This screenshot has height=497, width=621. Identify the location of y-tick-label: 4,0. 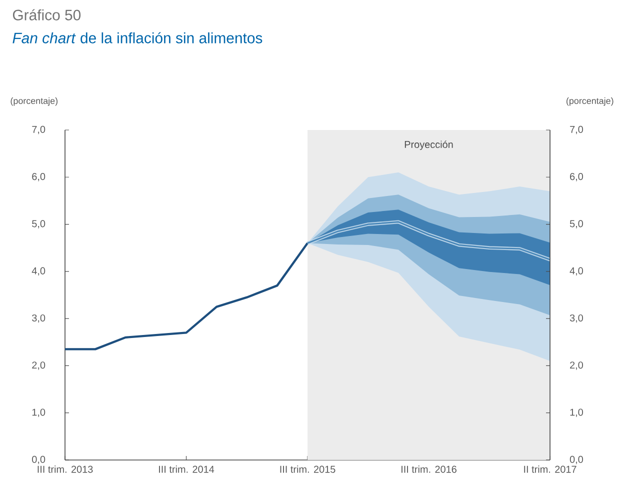
(39, 271).